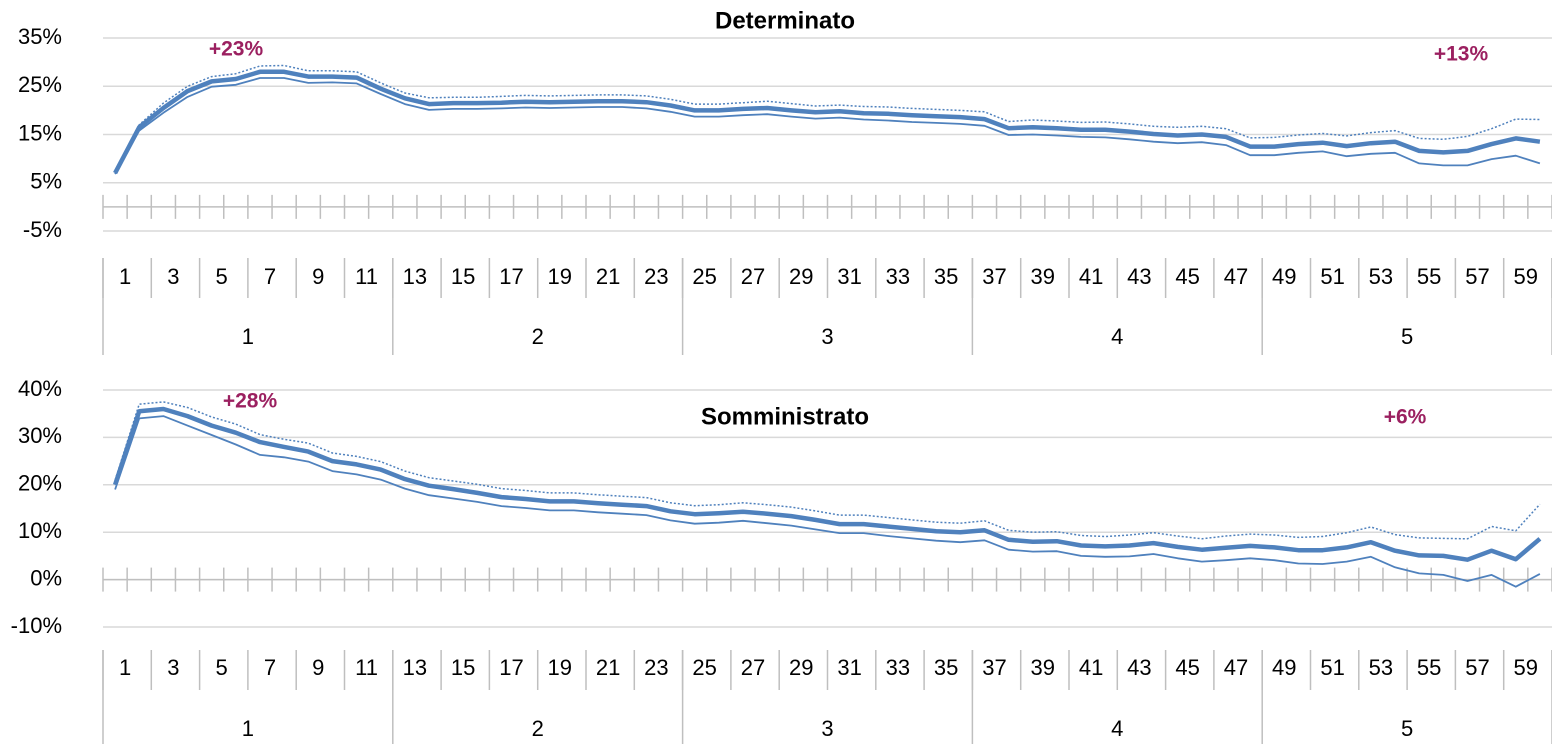 Image resolution: width=1552 pixels, height=744 pixels. What do you see at coordinates (42, 229) in the screenshot?
I see `y-tick-label: -5%` at bounding box center [42, 229].